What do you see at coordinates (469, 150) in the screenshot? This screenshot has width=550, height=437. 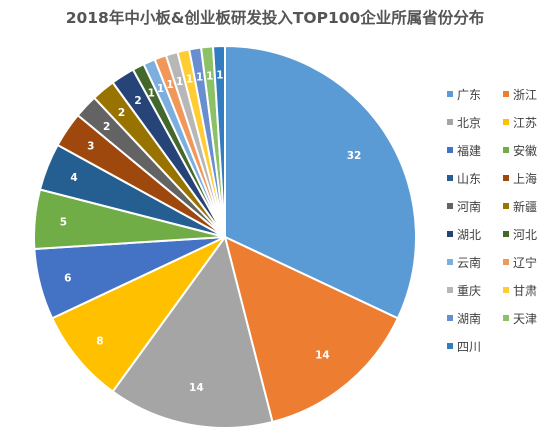 I see `legend-label: 福建` at bounding box center [469, 150].